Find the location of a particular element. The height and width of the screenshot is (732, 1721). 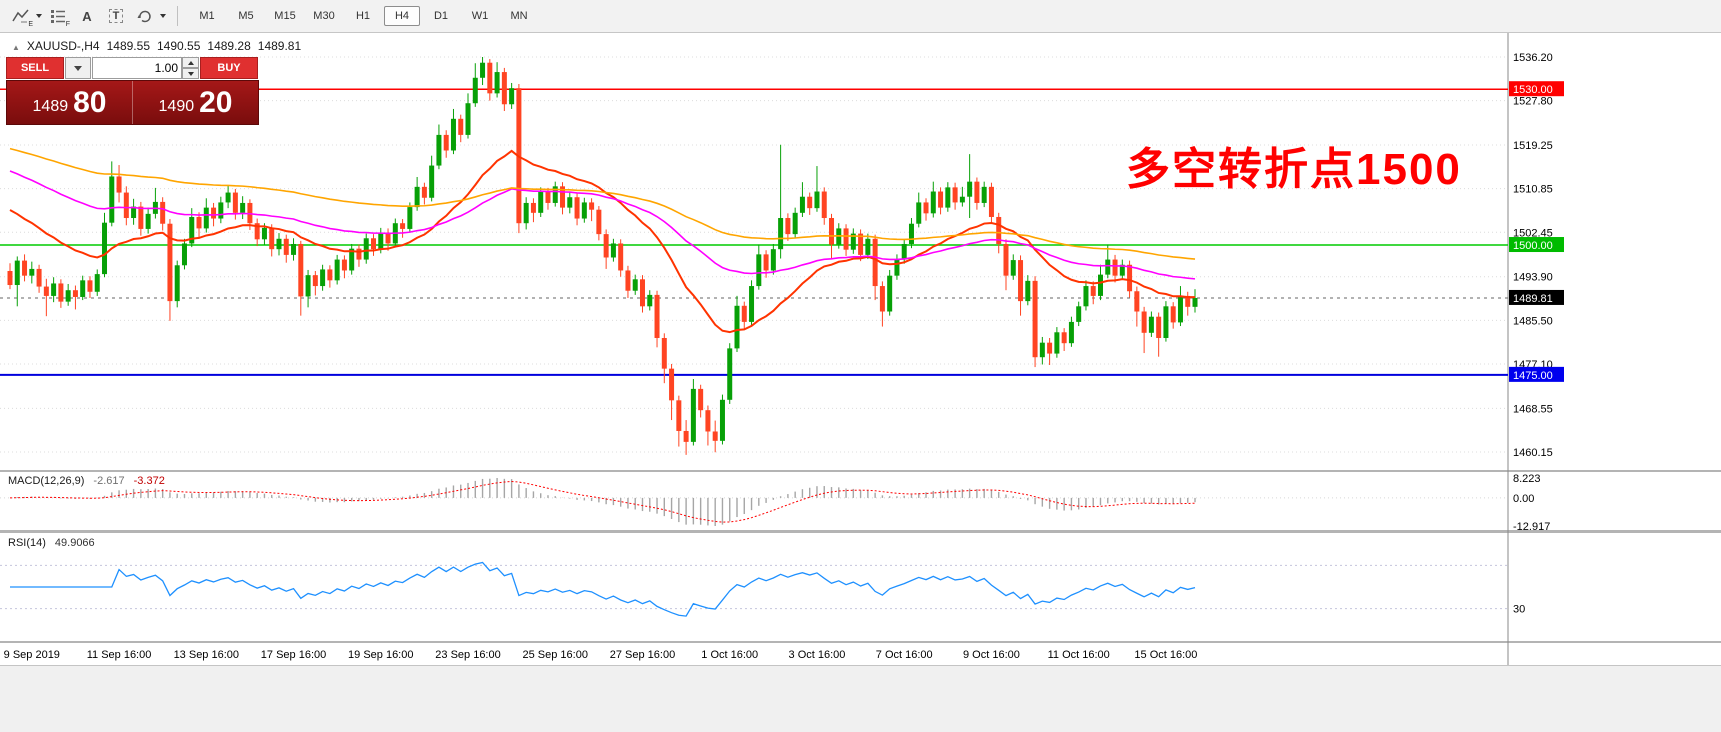

price-axis-badges: 1530.00 1500.00 1489.81 1475.00 is located at coordinates (1536, 231).